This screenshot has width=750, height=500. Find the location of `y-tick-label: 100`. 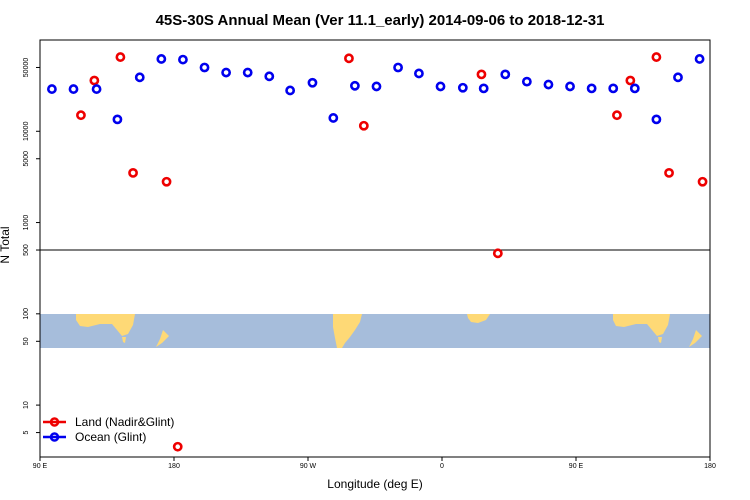

y-tick-label: 100 is located at coordinates (26, 314).